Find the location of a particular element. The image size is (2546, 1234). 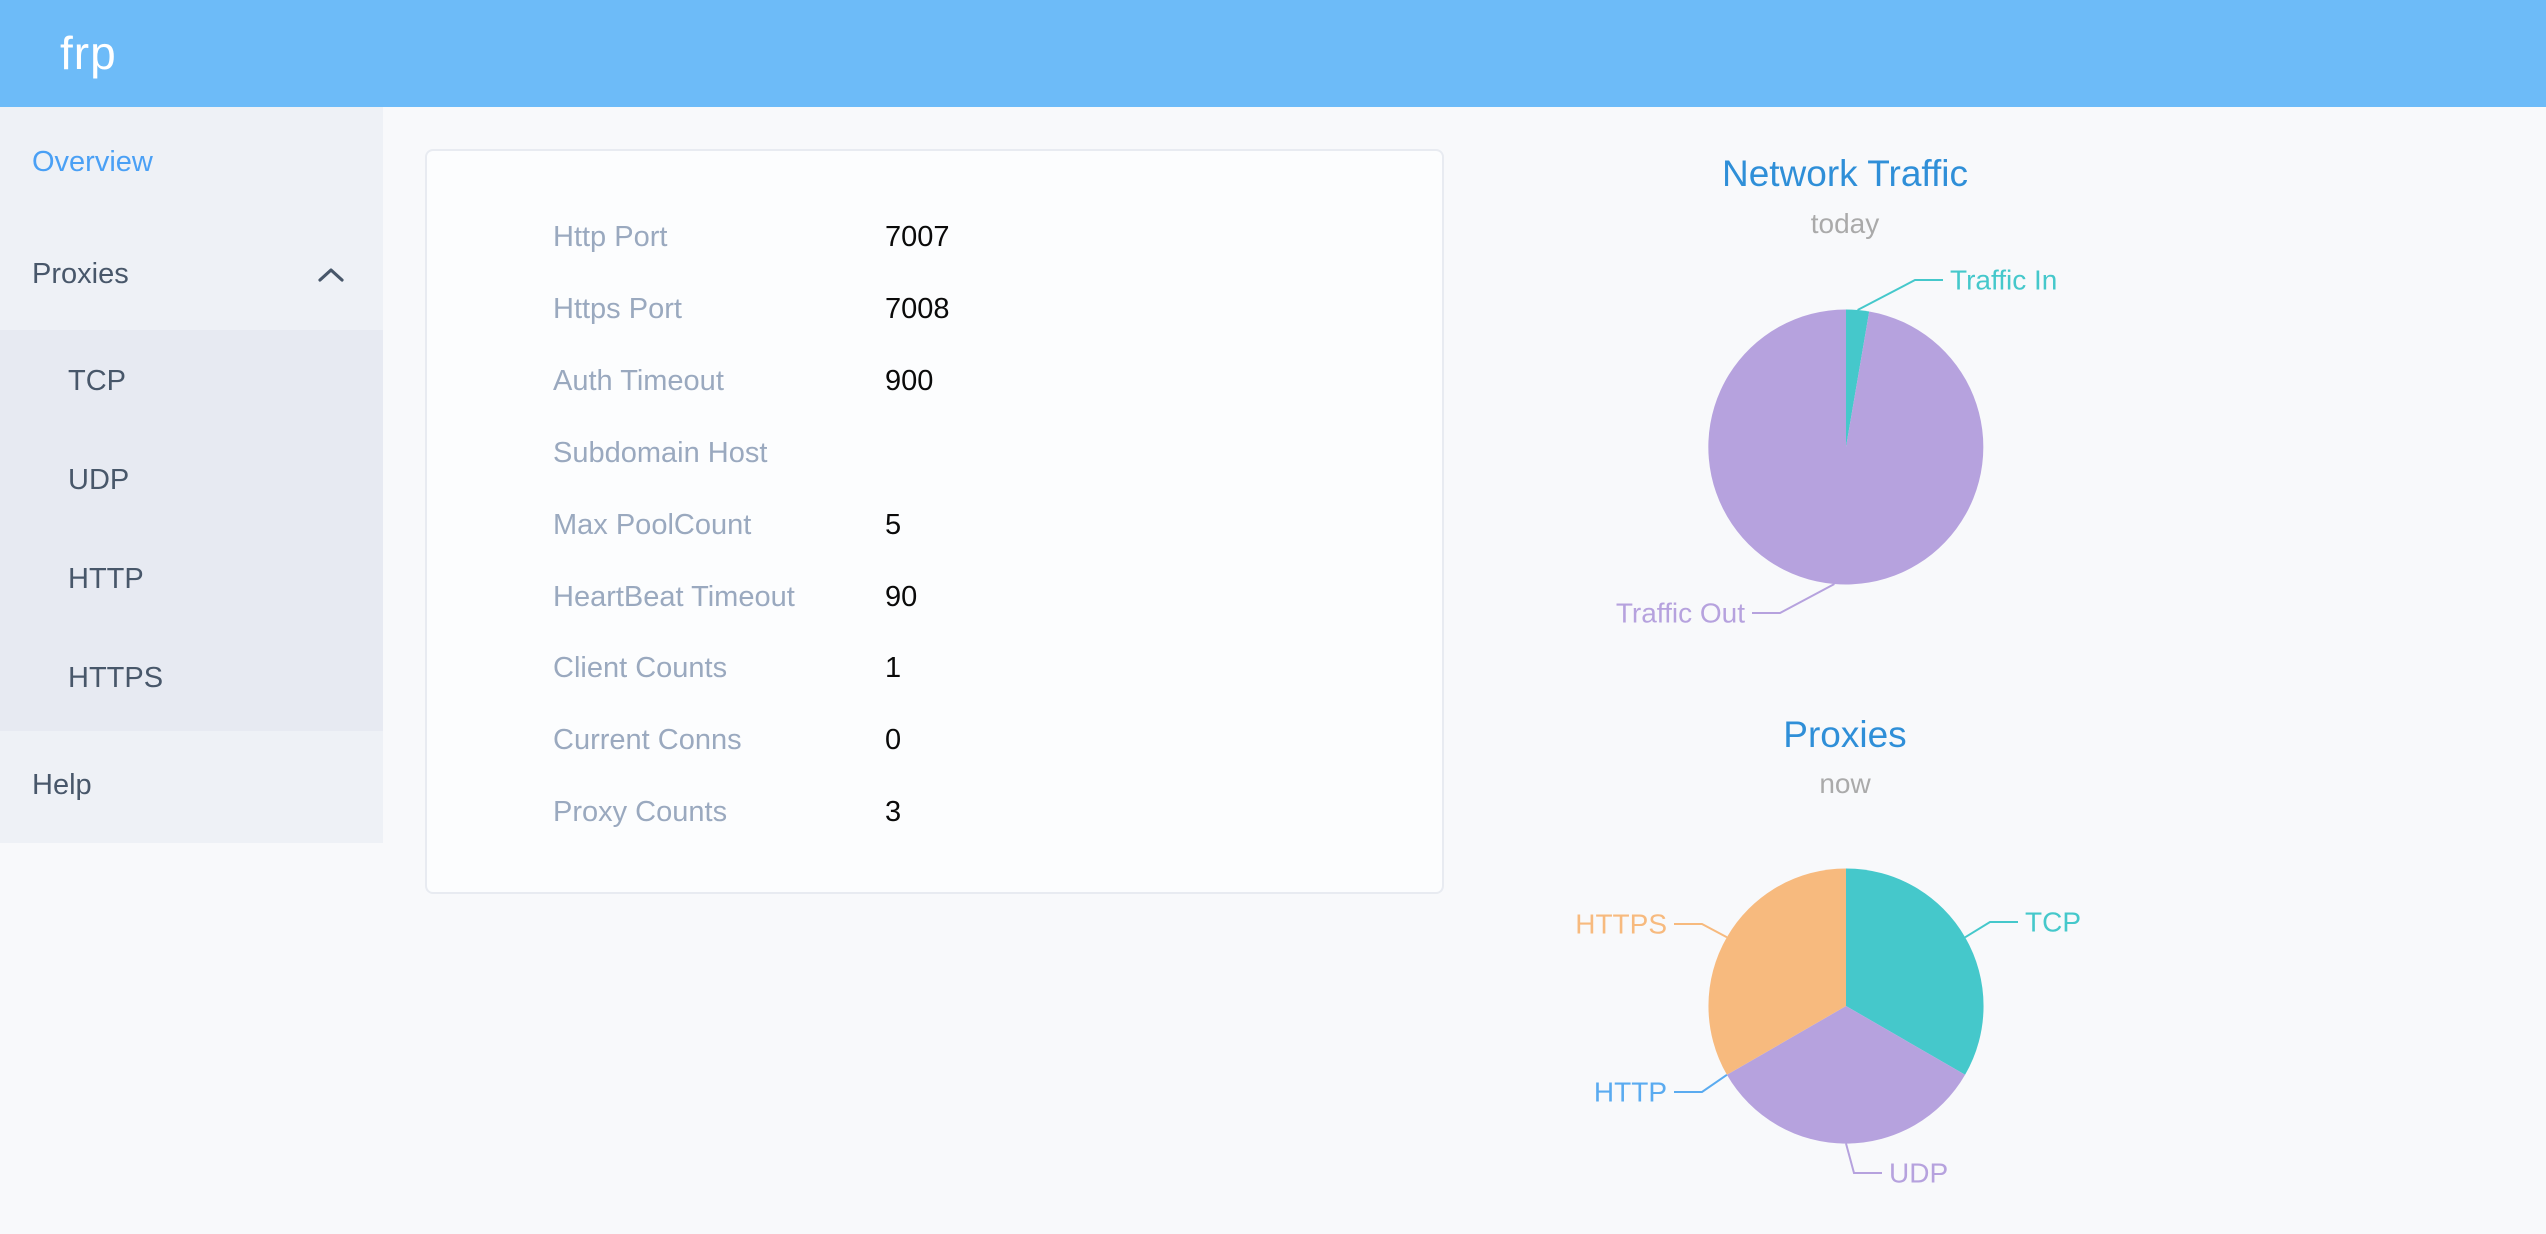

sidebar: Overview Proxies TCP UDP HTTP HTTPS Help is located at coordinates (191, 475).